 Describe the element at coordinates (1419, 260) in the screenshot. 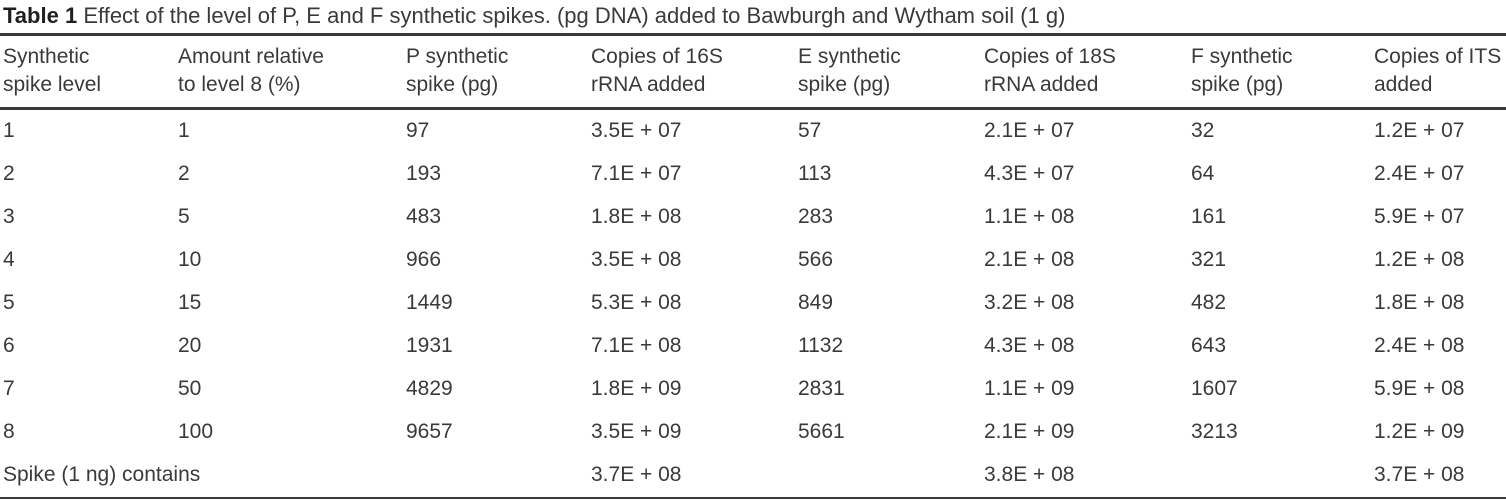

I see `table-cell: 1.2E + 08` at that location.